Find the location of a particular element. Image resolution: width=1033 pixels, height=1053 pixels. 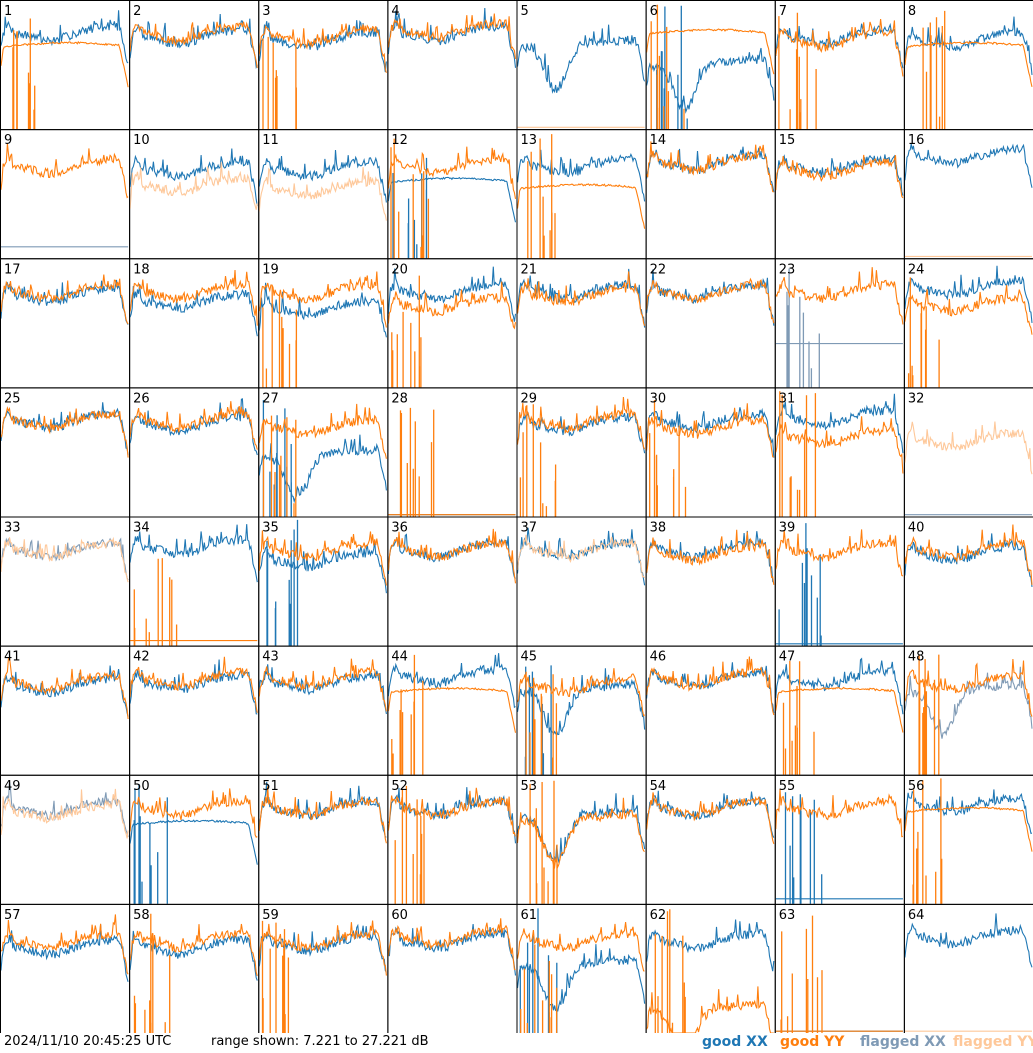

antenna-panel-32: 32 is located at coordinates (968, 452).